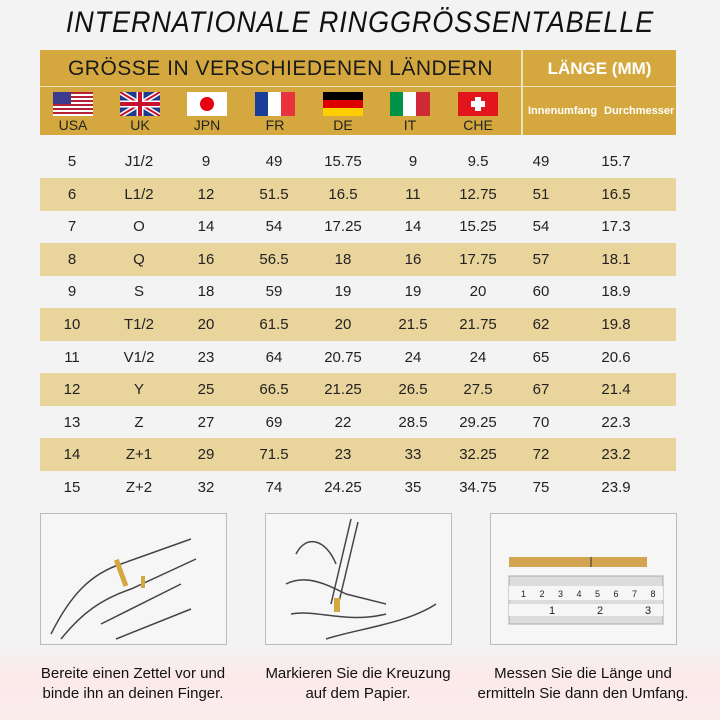  What do you see at coordinates (358, 390) in the screenshot?
I see `table-row: 12 Y 25 66.5 21.25 26.5 27.5 67 21.4` at bounding box center [358, 390].